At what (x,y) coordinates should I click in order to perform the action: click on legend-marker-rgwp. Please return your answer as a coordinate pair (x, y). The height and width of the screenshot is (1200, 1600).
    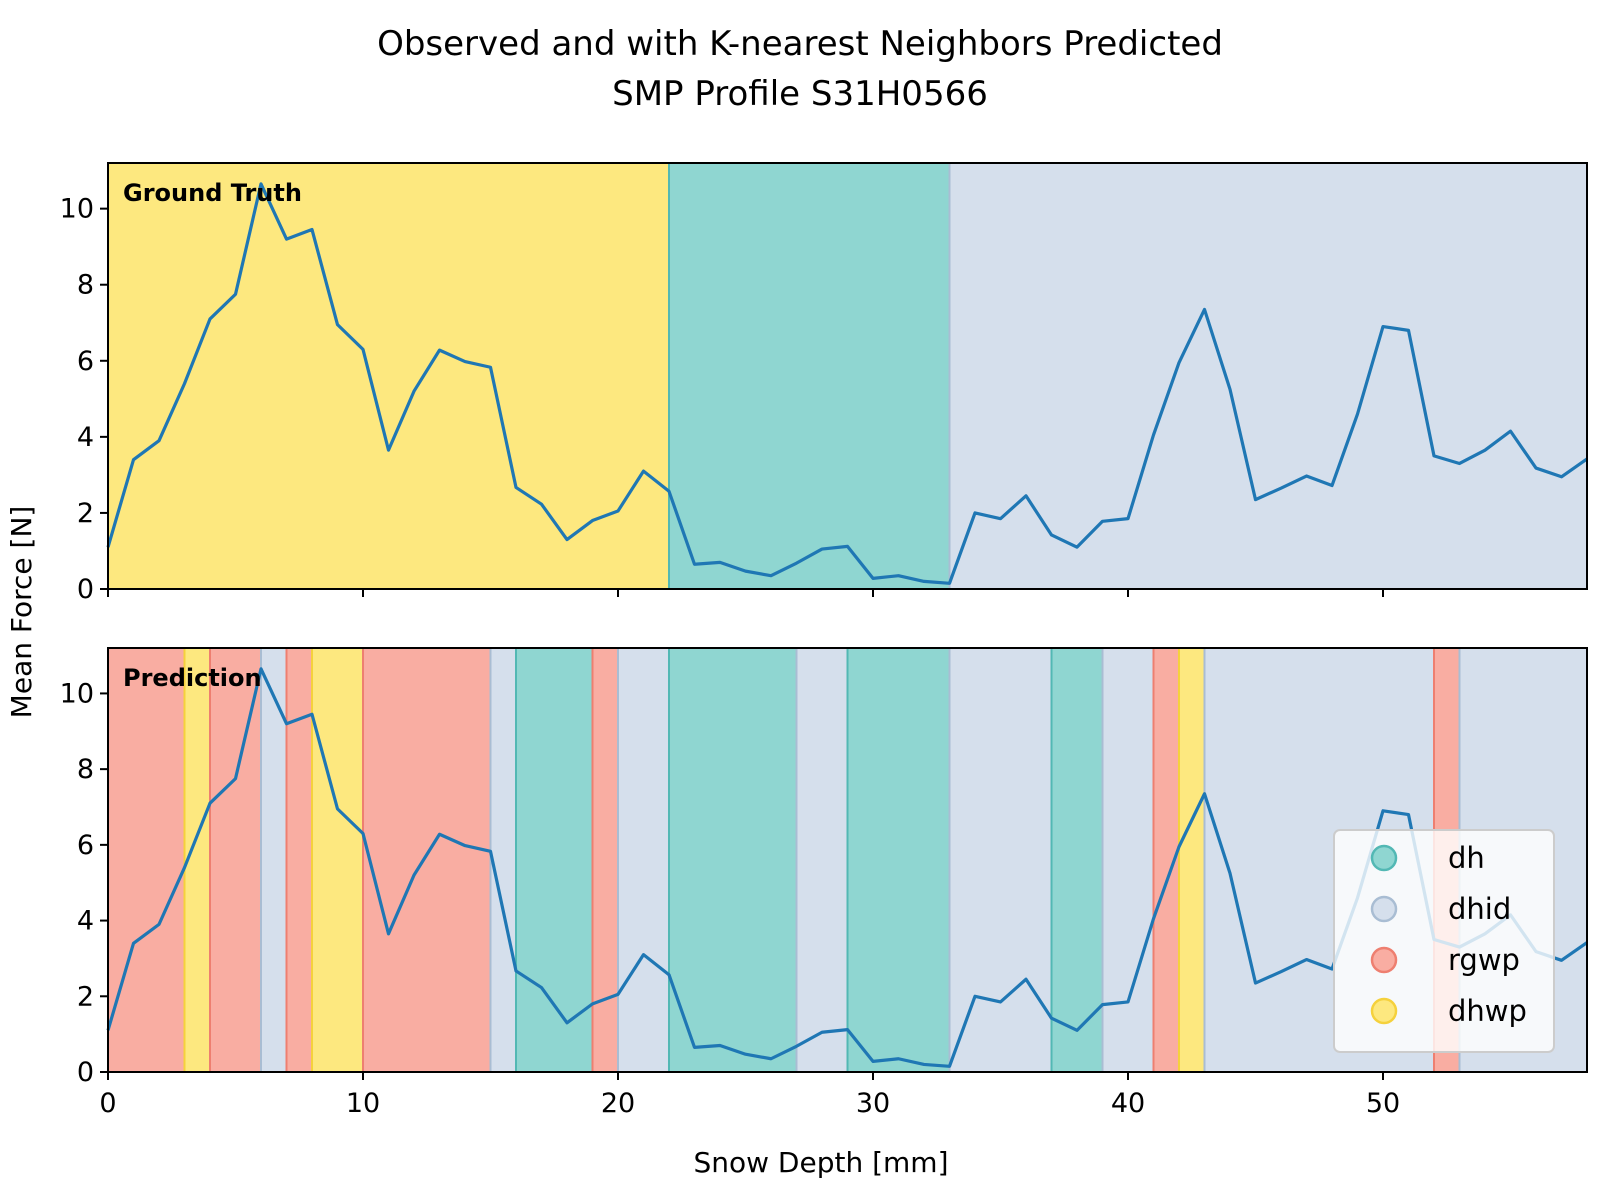
    Looking at the image, I should click on (1384, 960).